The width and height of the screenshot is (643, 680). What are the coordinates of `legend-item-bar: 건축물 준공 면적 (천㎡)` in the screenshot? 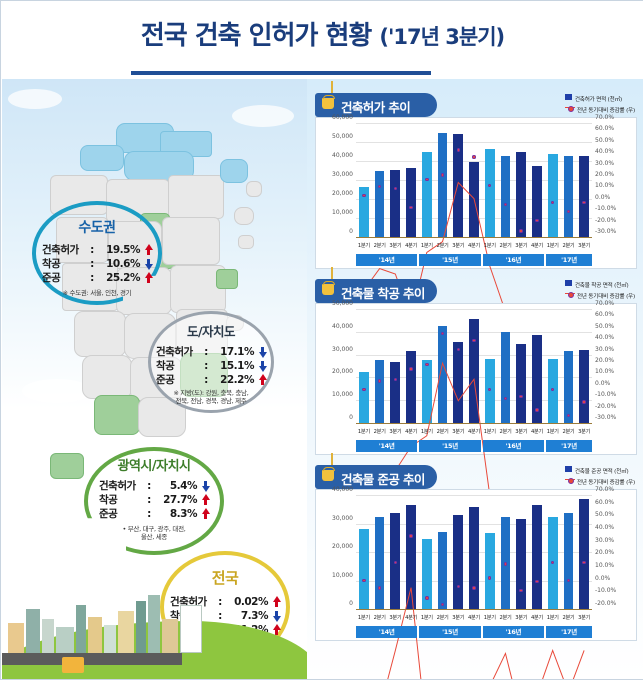 It's located at (599, 471).